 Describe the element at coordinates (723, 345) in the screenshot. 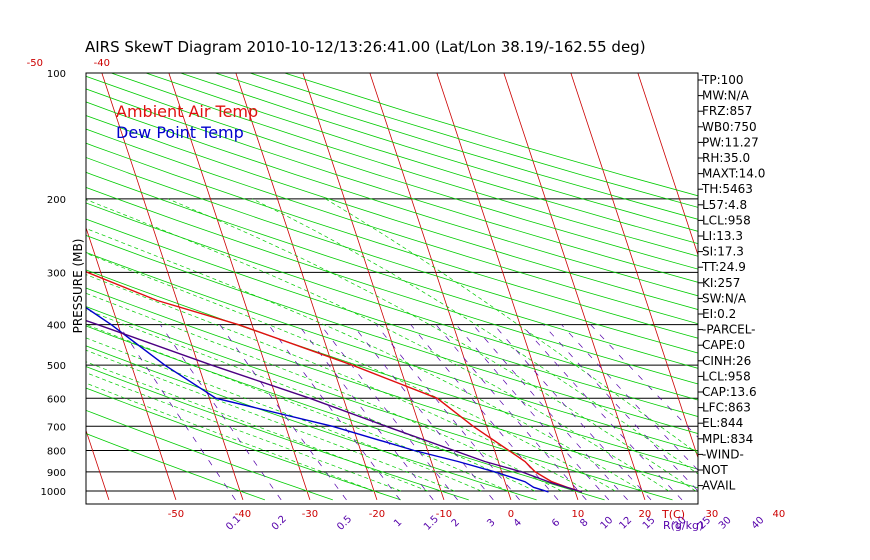

I see `stat-value: CAPE:0` at that location.